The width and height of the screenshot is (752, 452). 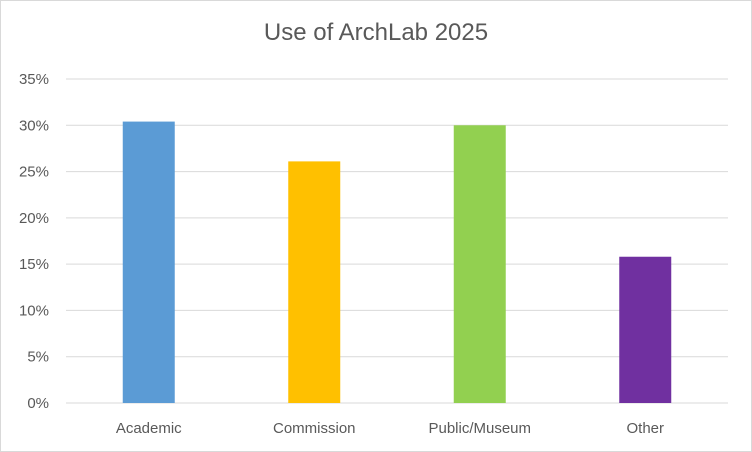 I want to click on bar-other, so click(x=645, y=329).